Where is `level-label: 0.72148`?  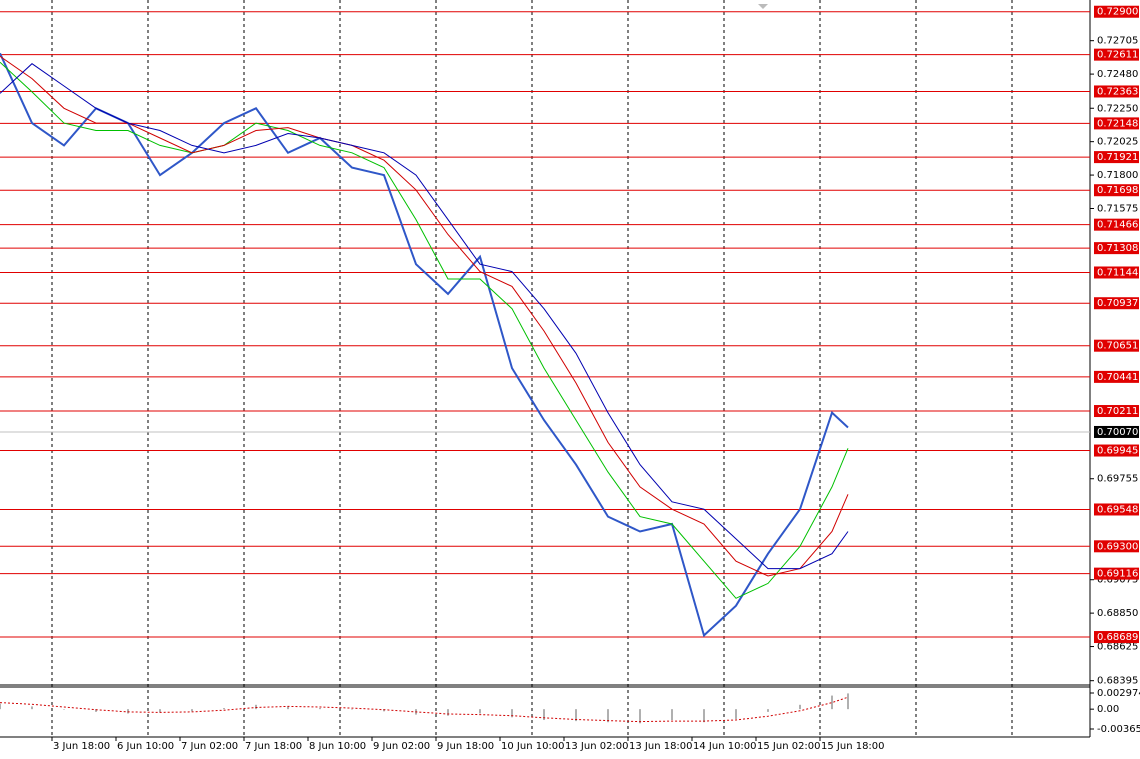 level-label: 0.72148 is located at coordinates (1117, 123).